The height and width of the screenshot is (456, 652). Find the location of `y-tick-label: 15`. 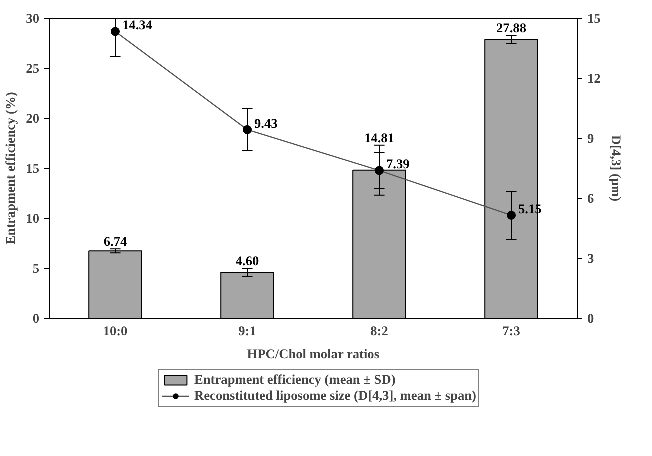

y-tick-label: 15 is located at coordinates (33, 168).